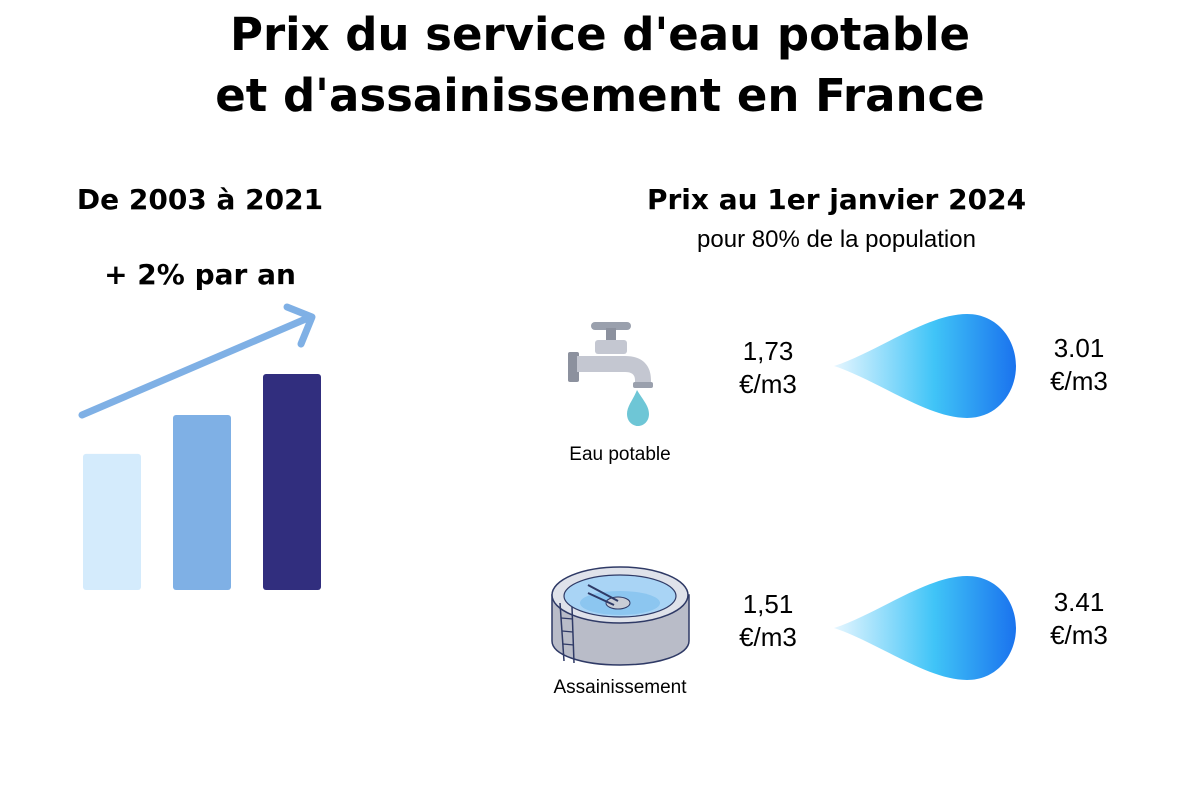 This screenshot has height=800, width=1200. I want to click on trend-arrow-icon, so click(197, 361).